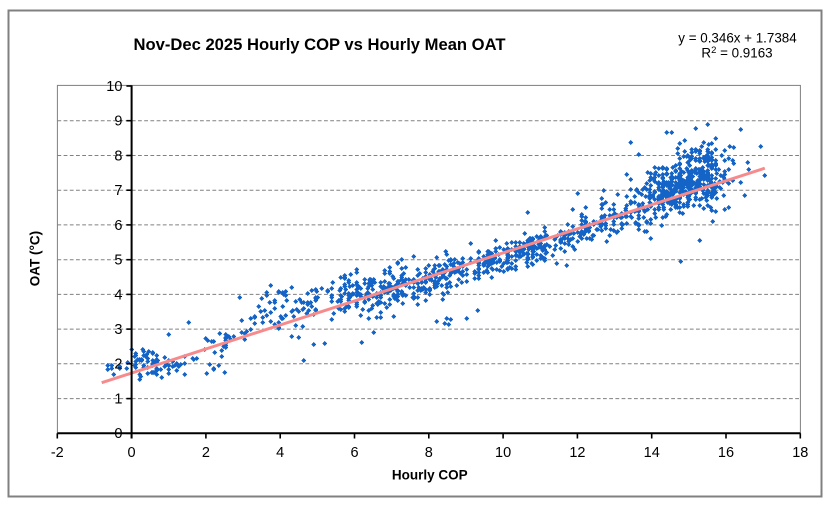 This screenshot has height=509, width=830. I want to click on svg-text: 14, so click(652, 453).